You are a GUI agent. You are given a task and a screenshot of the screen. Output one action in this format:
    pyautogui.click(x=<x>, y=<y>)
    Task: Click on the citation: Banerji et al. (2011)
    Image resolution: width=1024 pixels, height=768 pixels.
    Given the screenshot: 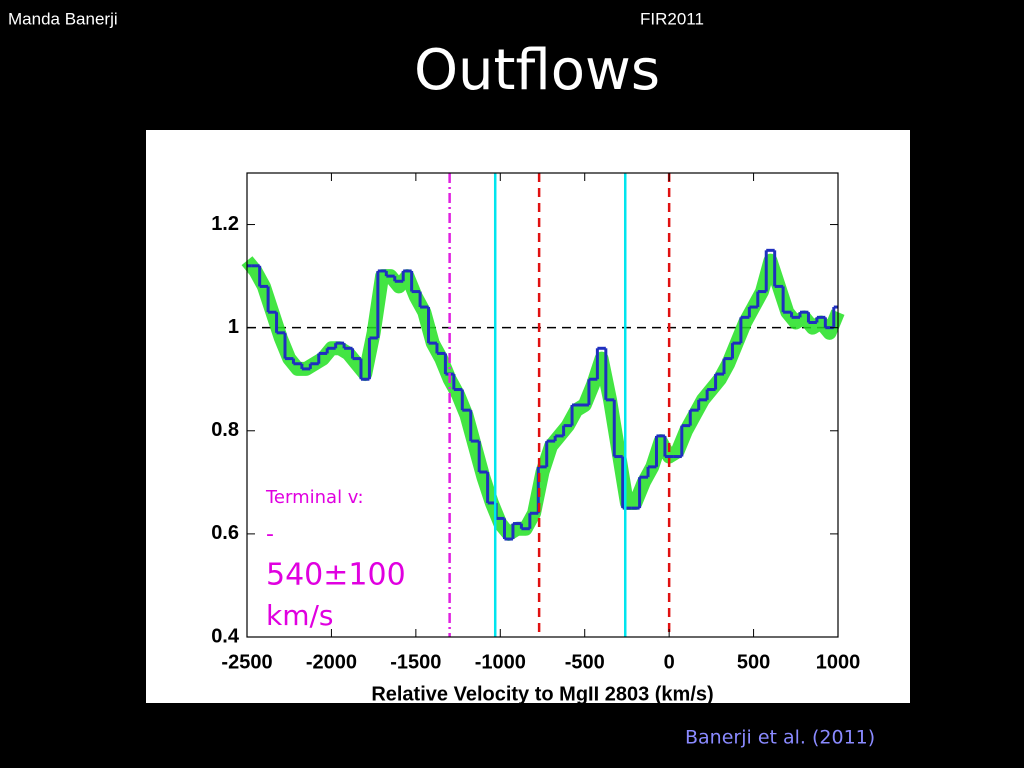 What is the action you would take?
    pyautogui.click(x=780, y=738)
    